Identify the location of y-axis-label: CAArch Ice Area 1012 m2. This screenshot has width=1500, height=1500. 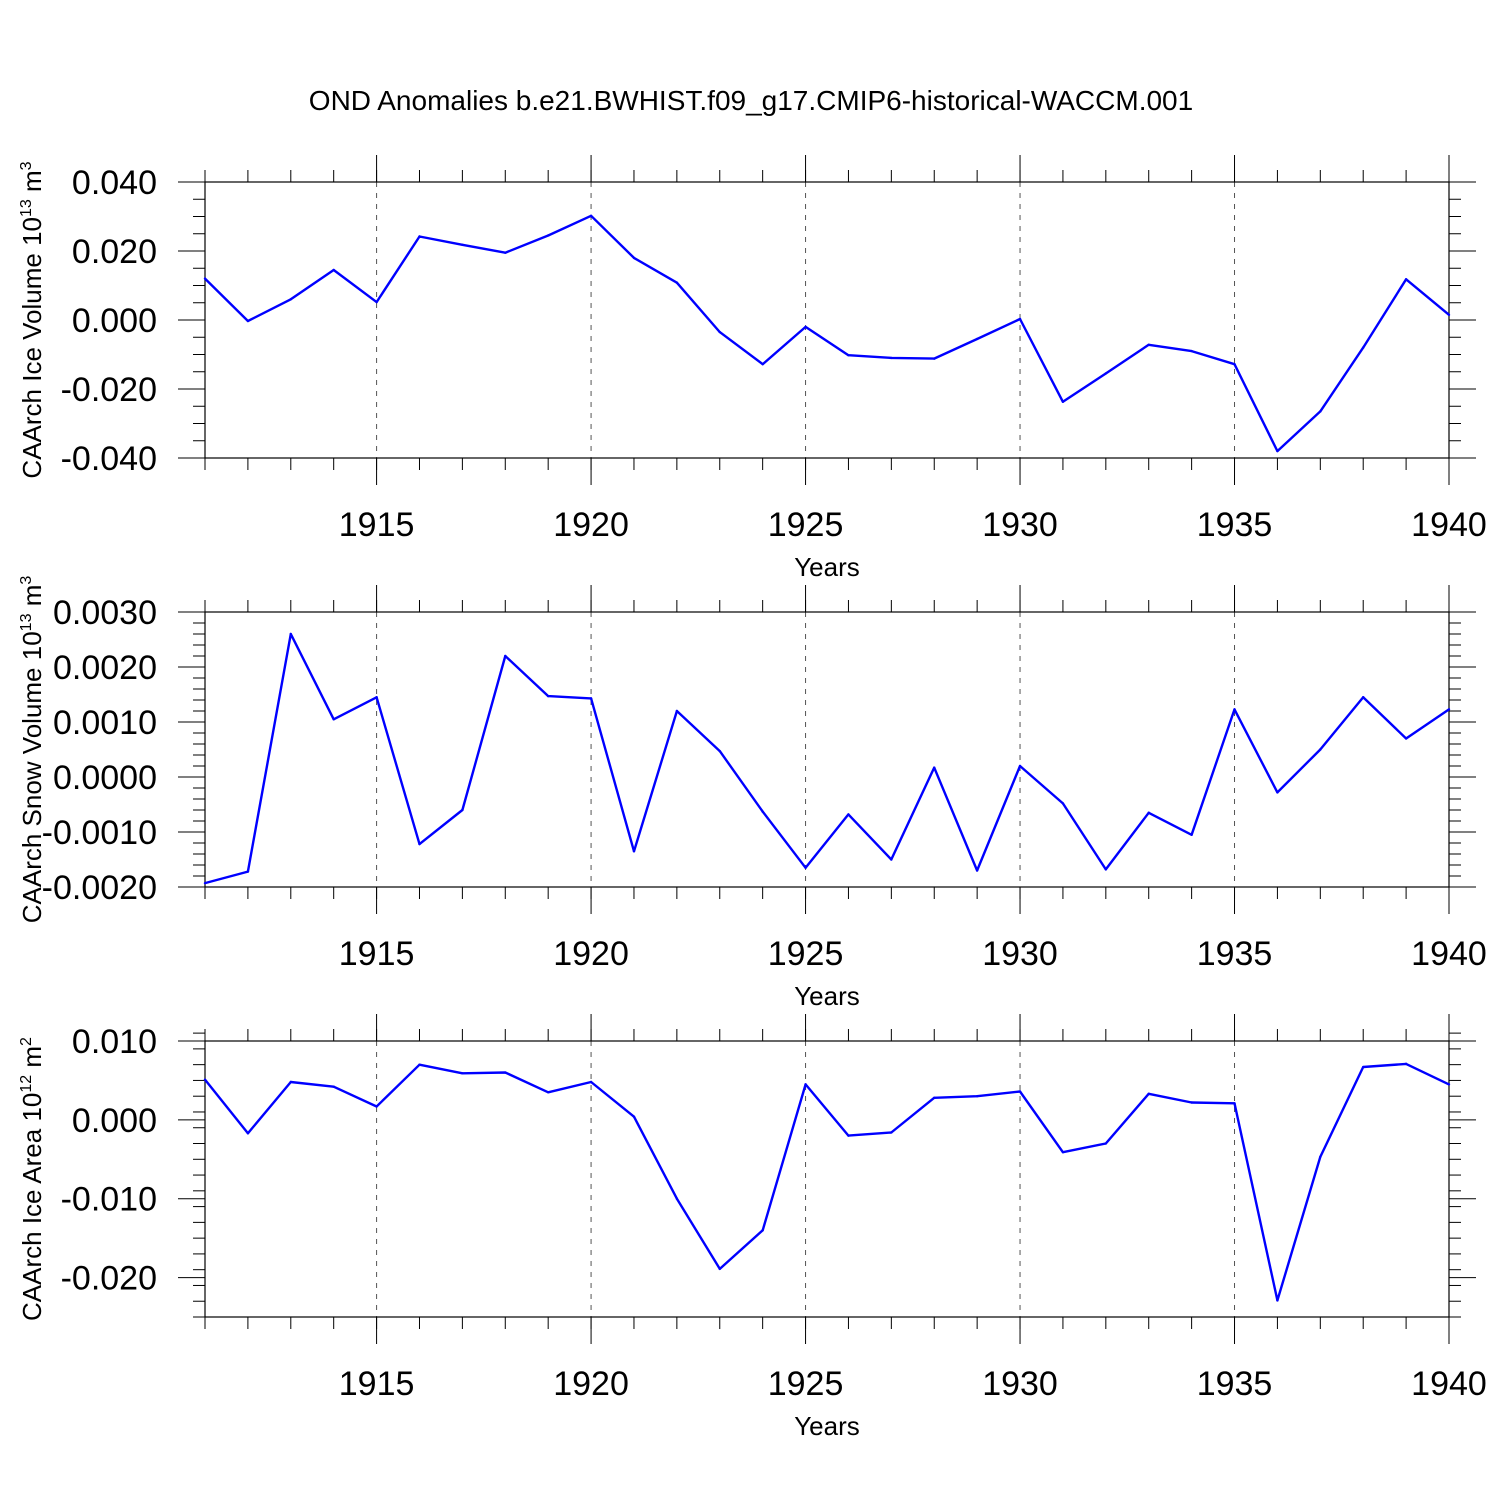
(32, 1179).